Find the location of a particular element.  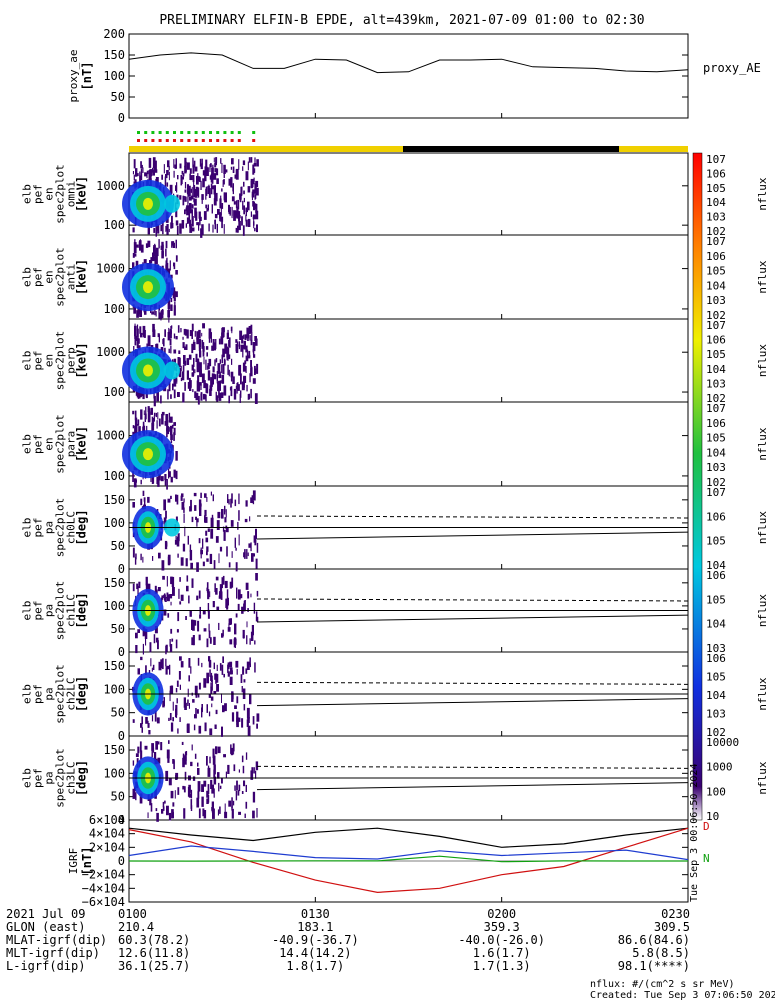

colorbar-label-ch2LC: nflux is located at coordinates (762, 693).